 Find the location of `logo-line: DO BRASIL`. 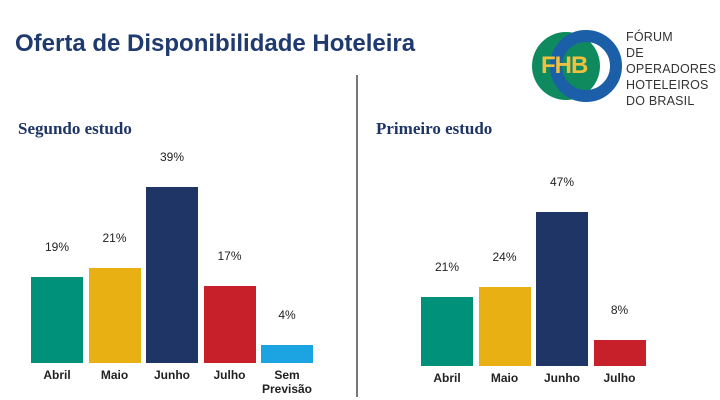

logo-line: DO BRASIL is located at coordinates (660, 101).